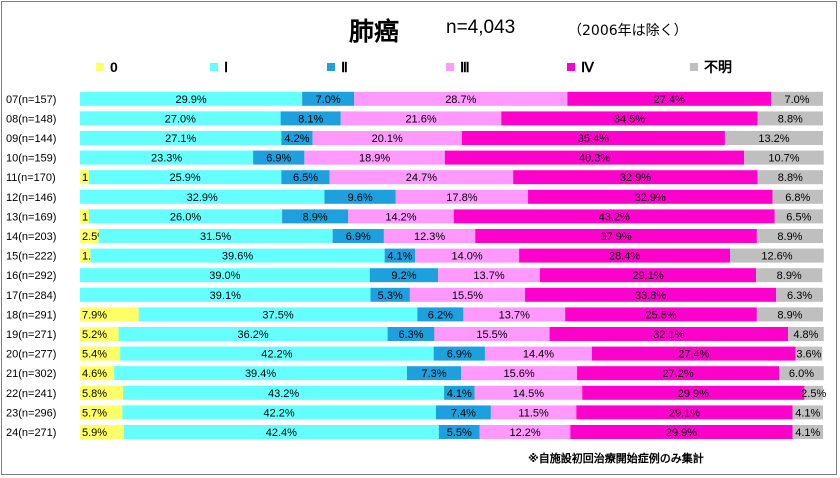 Image resolution: width=840 pixels, height=478 pixels. What do you see at coordinates (415, 334) in the screenshot?
I see `bar-row-12: 19(n=271) 5.2% 36.2% 6.3% 15.5% 32.1% 4.8%` at bounding box center [415, 334].